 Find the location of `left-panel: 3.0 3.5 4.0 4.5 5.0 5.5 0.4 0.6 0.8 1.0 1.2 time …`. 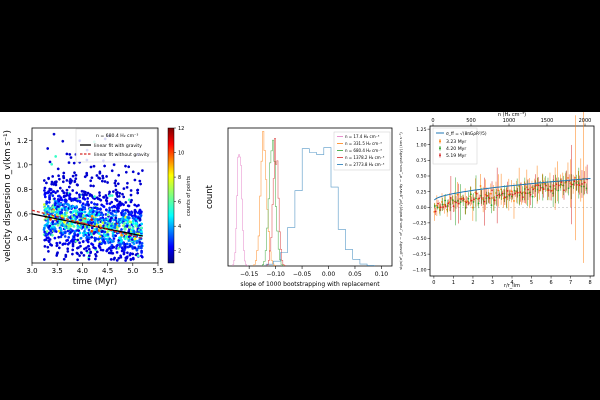

left-panel: 3.0 3.5 4.0 4.5 5.0 5.5 0.4 0.6 0.8 1.0 1.2 time … is located at coordinates (97, 206).